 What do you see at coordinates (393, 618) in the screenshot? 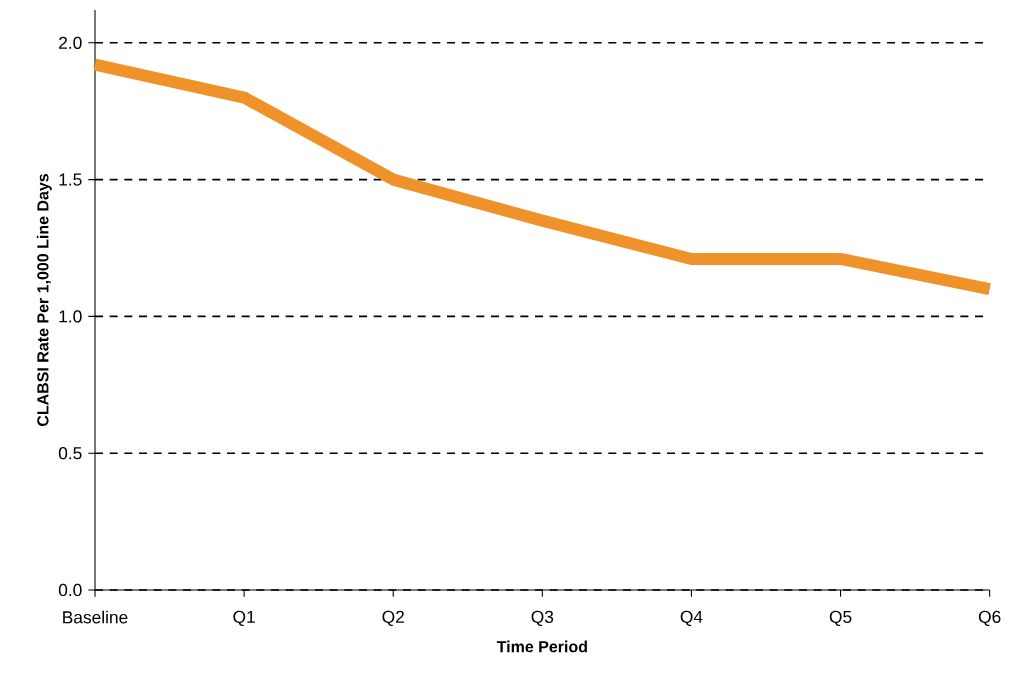
I see `x-tick-label: Q2` at bounding box center [393, 618].